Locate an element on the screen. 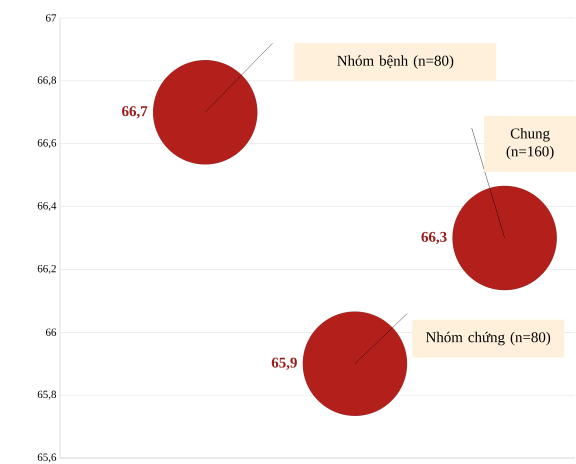 The image size is (576, 464). y-tick-label: 65,6 is located at coordinates (47, 458).